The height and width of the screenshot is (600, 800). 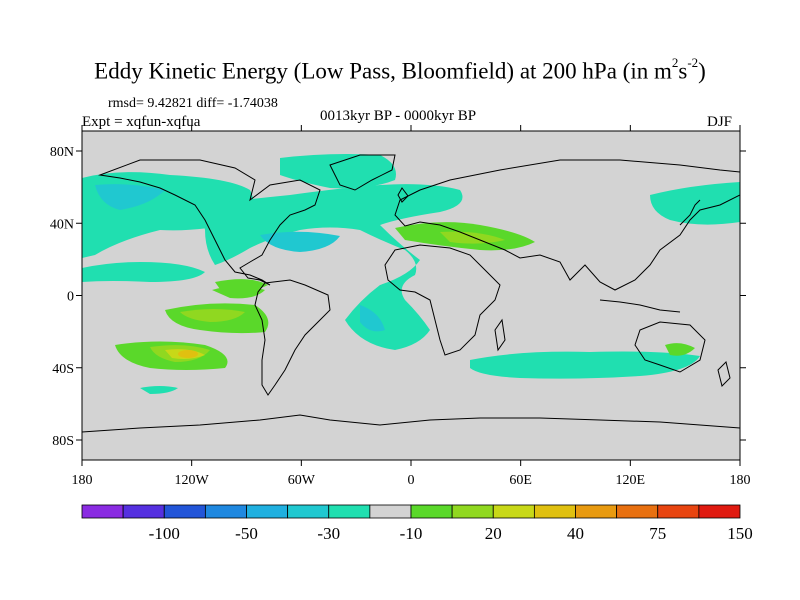 I want to click on x-tick-label: 60E, so click(x=520, y=480).